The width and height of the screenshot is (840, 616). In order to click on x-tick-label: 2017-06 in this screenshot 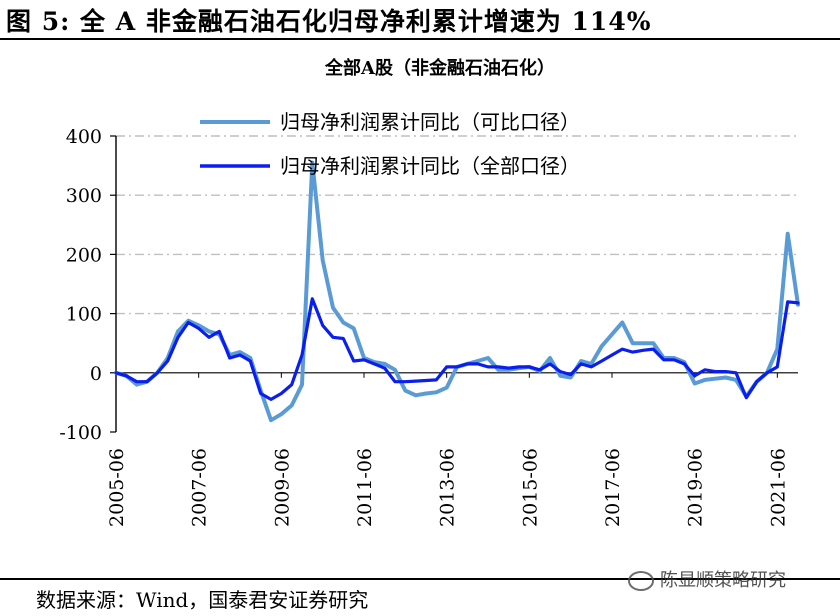, I will do `click(613, 487)`.